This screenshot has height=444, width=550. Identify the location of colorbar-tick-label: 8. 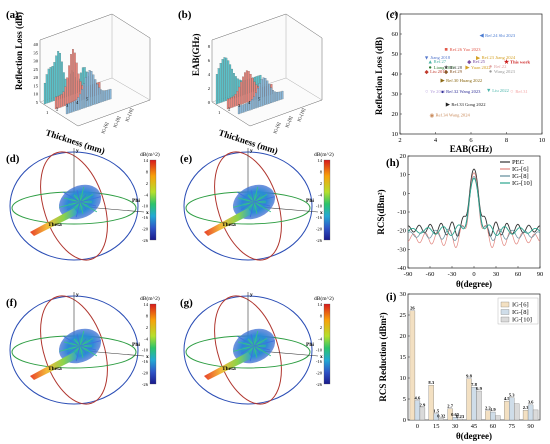
(321, 171).